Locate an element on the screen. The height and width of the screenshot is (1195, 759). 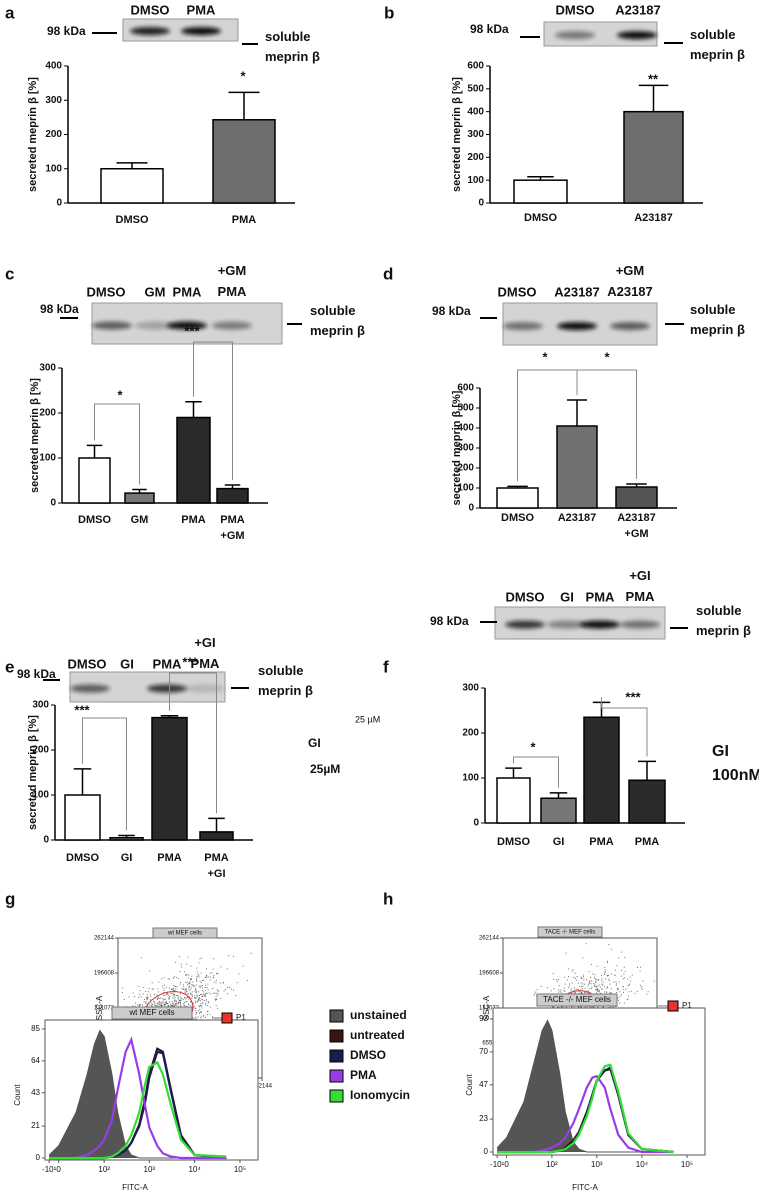
panel-letter: c is located at coordinates (9, 273).